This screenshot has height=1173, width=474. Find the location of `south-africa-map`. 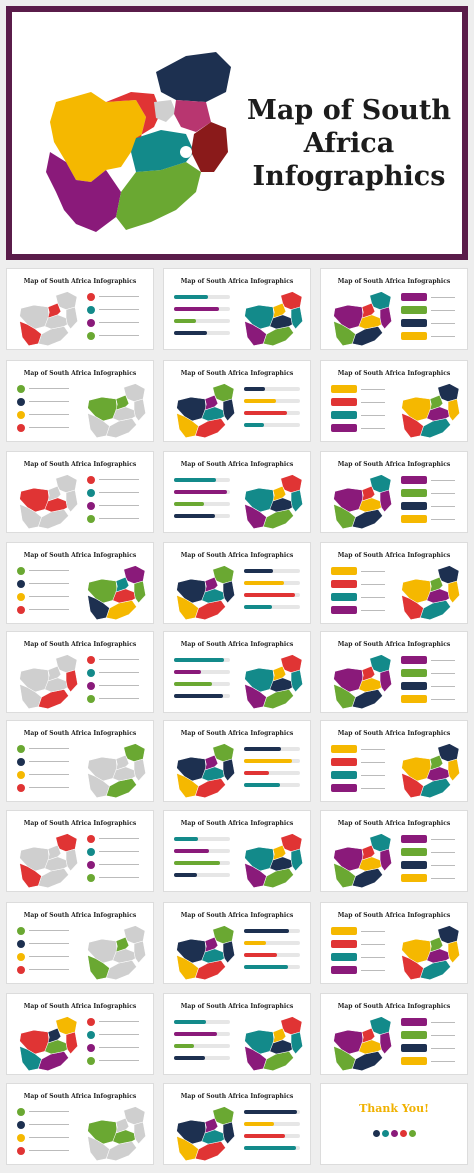

south-africa-map is located at coordinates (138, 142).